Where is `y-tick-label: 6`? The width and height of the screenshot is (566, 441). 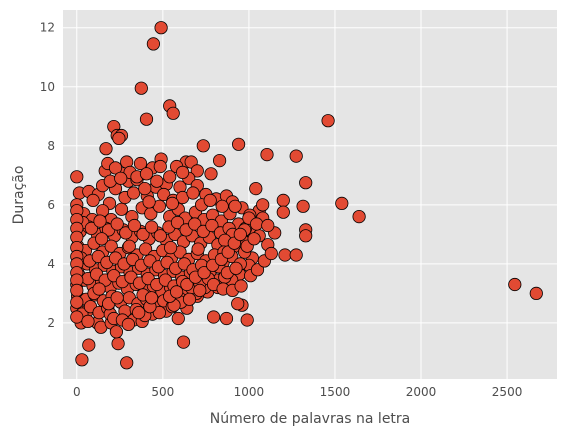 y-tick-label: 6 is located at coordinates (51, 205).